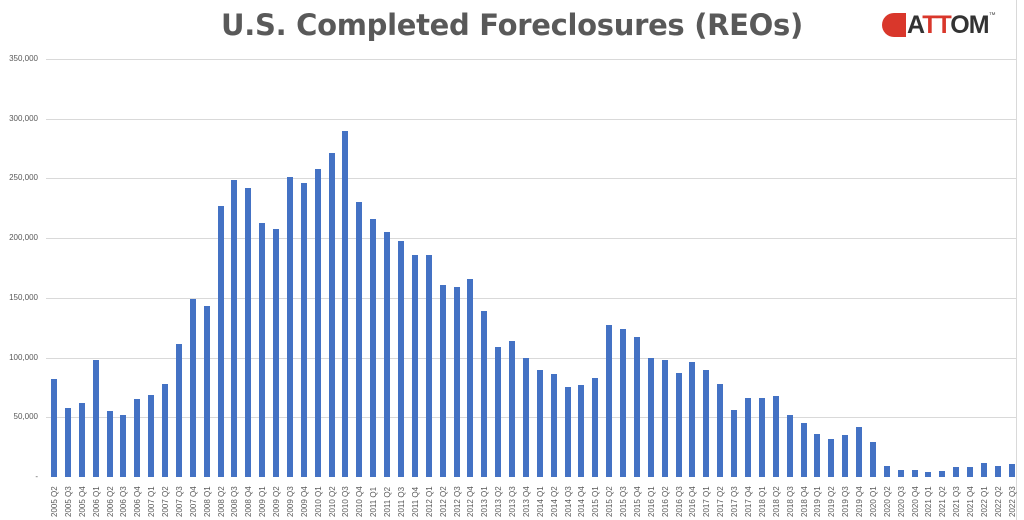 This screenshot has height=520, width=1024. What do you see at coordinates (887, 501) in the screenshot?
I see `x-tick-label: 2020 Q2` at bounding box center [887, 501].